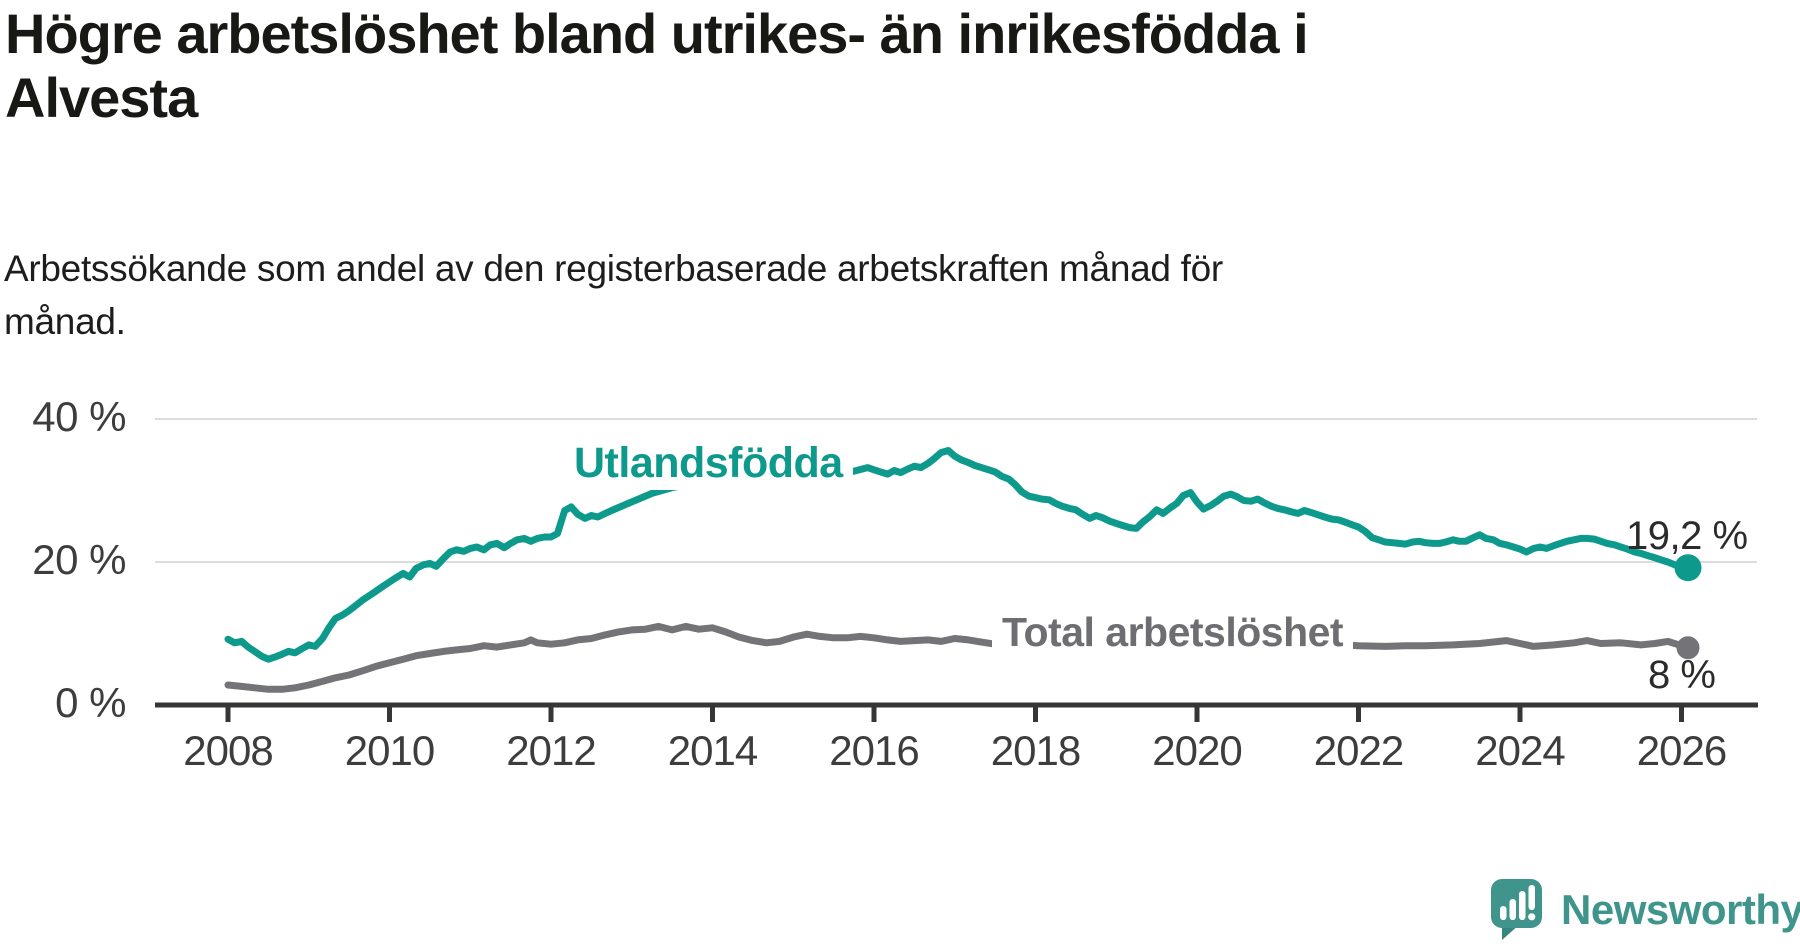  Describe the element at coordinates (101, 97) in the screenshot. I see `title-line-2: Alvesta` at that location.